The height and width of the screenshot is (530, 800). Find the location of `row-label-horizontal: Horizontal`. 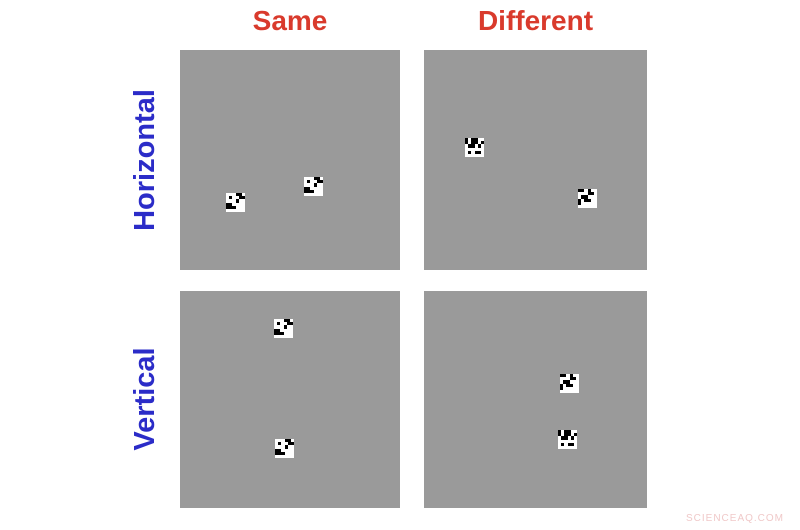

row-label-horizontal: Horizontal is located at coordinates (145, 160).